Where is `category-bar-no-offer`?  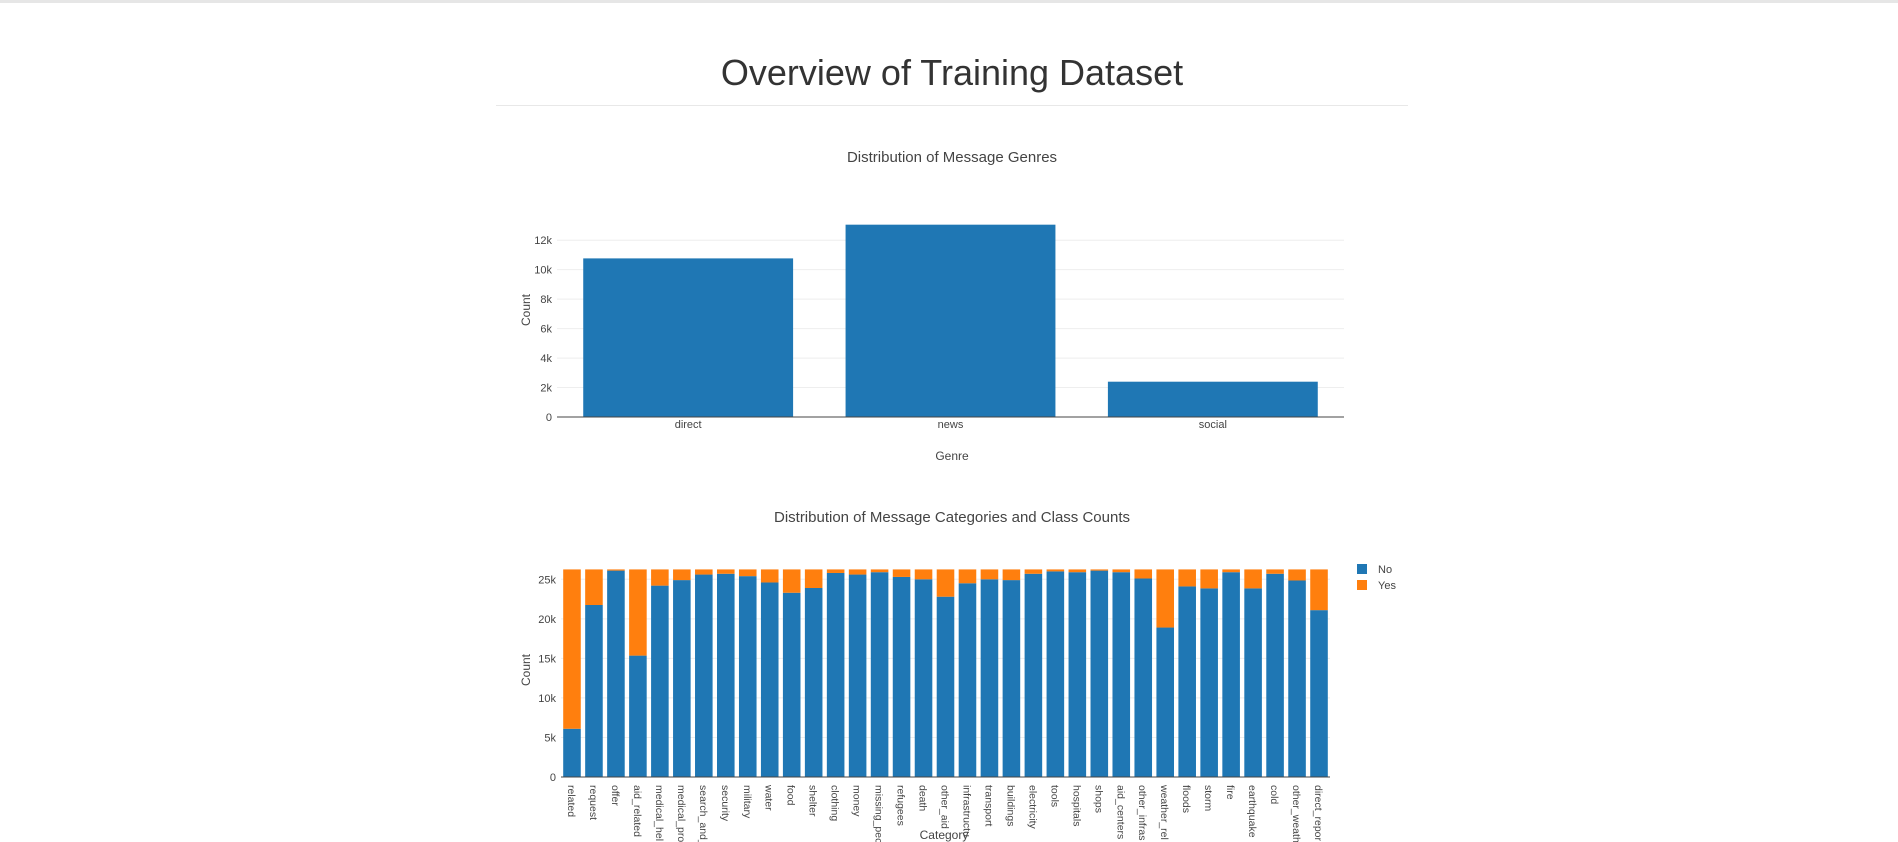 category-bar-no-offer is located at coordinates (616, 673).